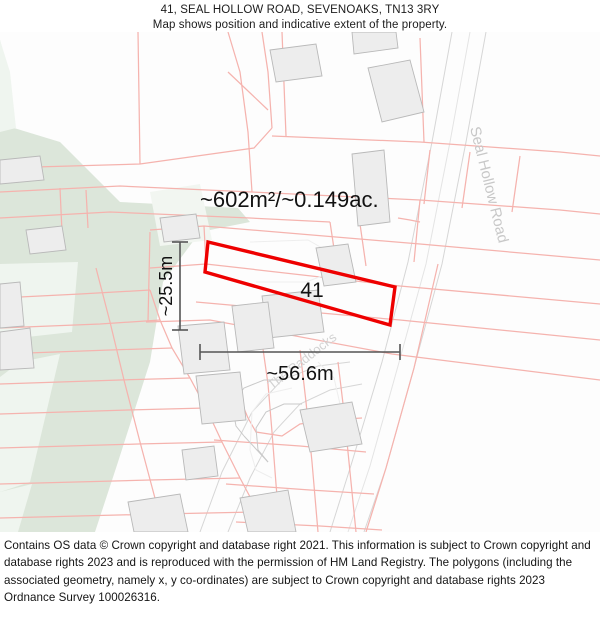 This screenshot has width=600, height=625. Describe the element at coordinates (166, 286) in the screenshot. I see `height-label: ~25.5m` at that location.